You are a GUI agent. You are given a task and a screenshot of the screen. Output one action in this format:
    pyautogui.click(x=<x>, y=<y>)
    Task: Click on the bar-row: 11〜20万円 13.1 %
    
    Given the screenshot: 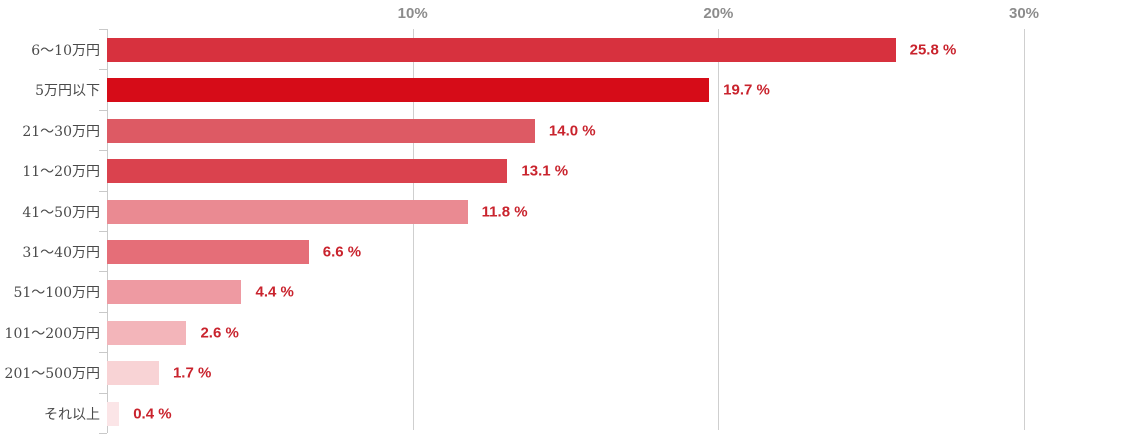 What is the action you would take?
    pyautogui.click(x=561, y=171)
    